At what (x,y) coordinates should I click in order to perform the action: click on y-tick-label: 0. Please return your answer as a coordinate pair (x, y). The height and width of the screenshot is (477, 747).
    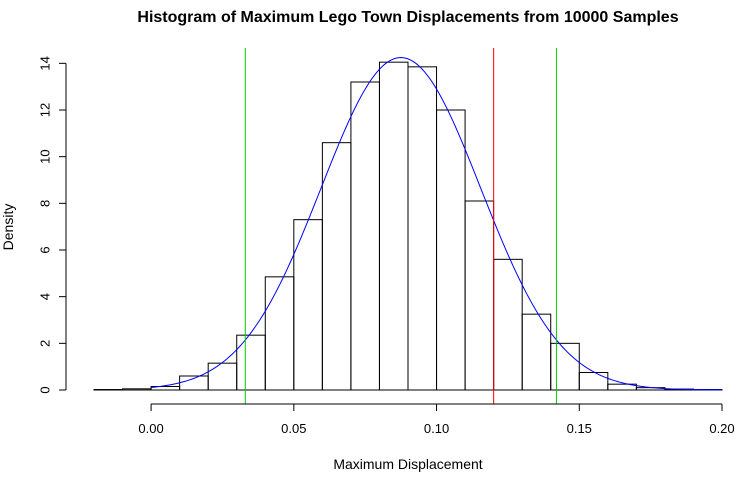
    Looking at the image, I should click on (45, 389).